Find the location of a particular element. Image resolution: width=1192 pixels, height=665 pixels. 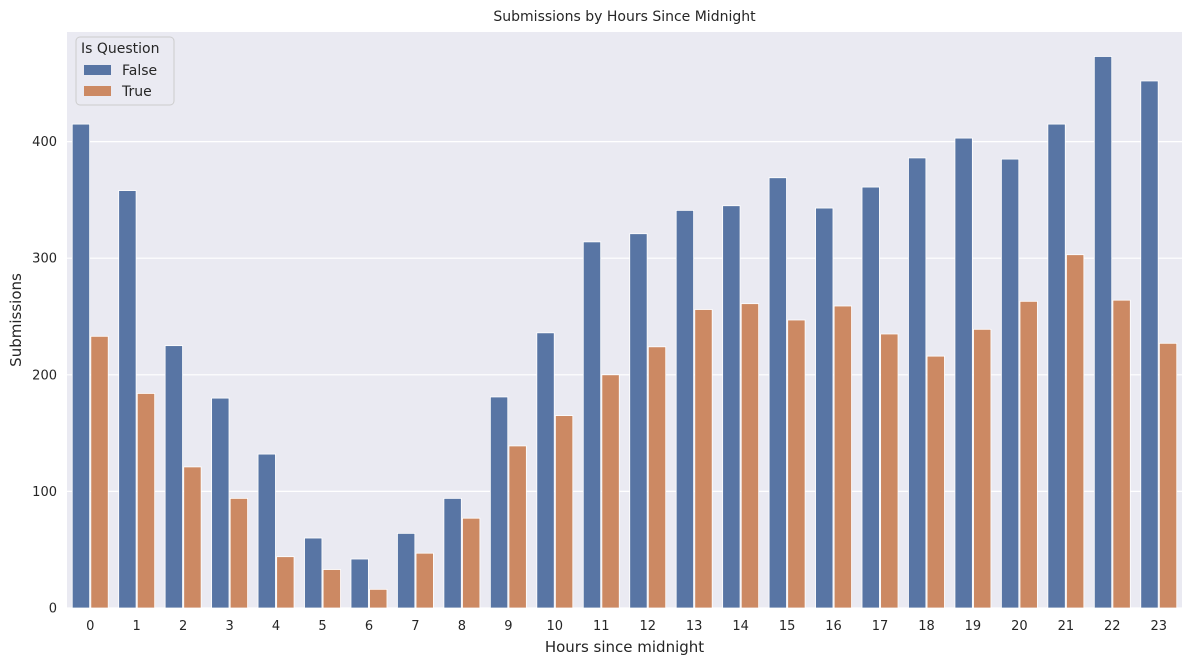

x-tick-label: 12 is located at coordinates (647, 626).